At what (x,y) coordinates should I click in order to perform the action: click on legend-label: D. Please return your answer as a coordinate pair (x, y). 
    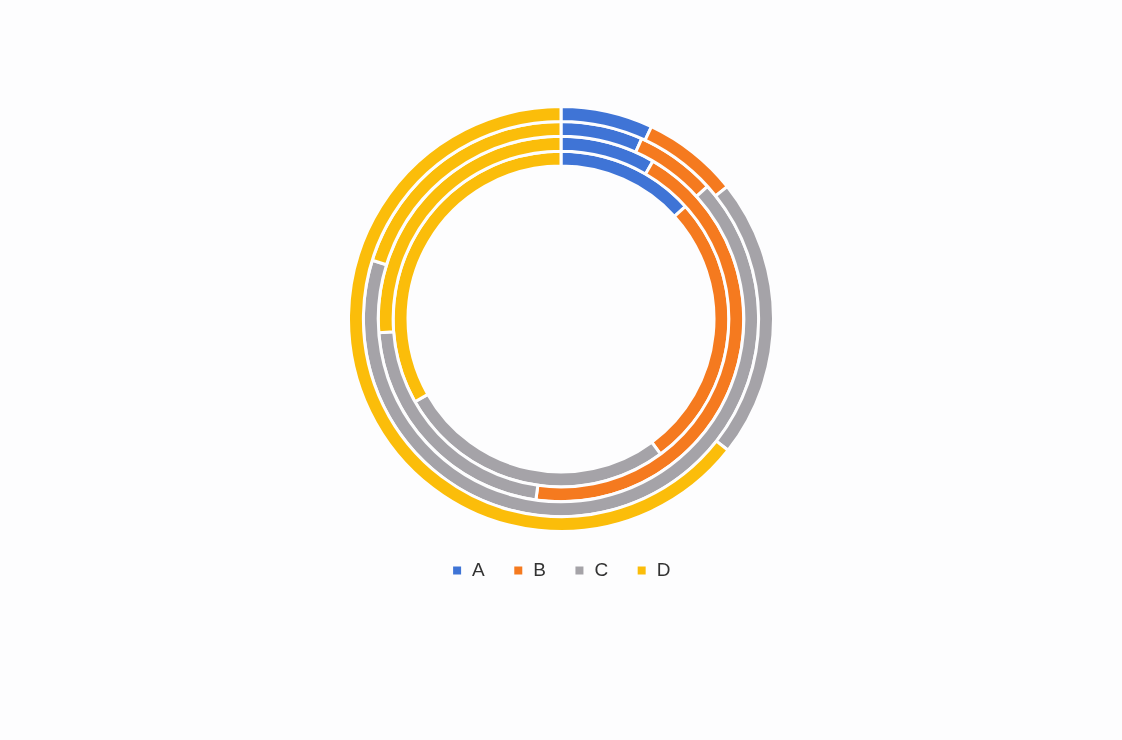
    Looking at the image, I should click on (663, 569).